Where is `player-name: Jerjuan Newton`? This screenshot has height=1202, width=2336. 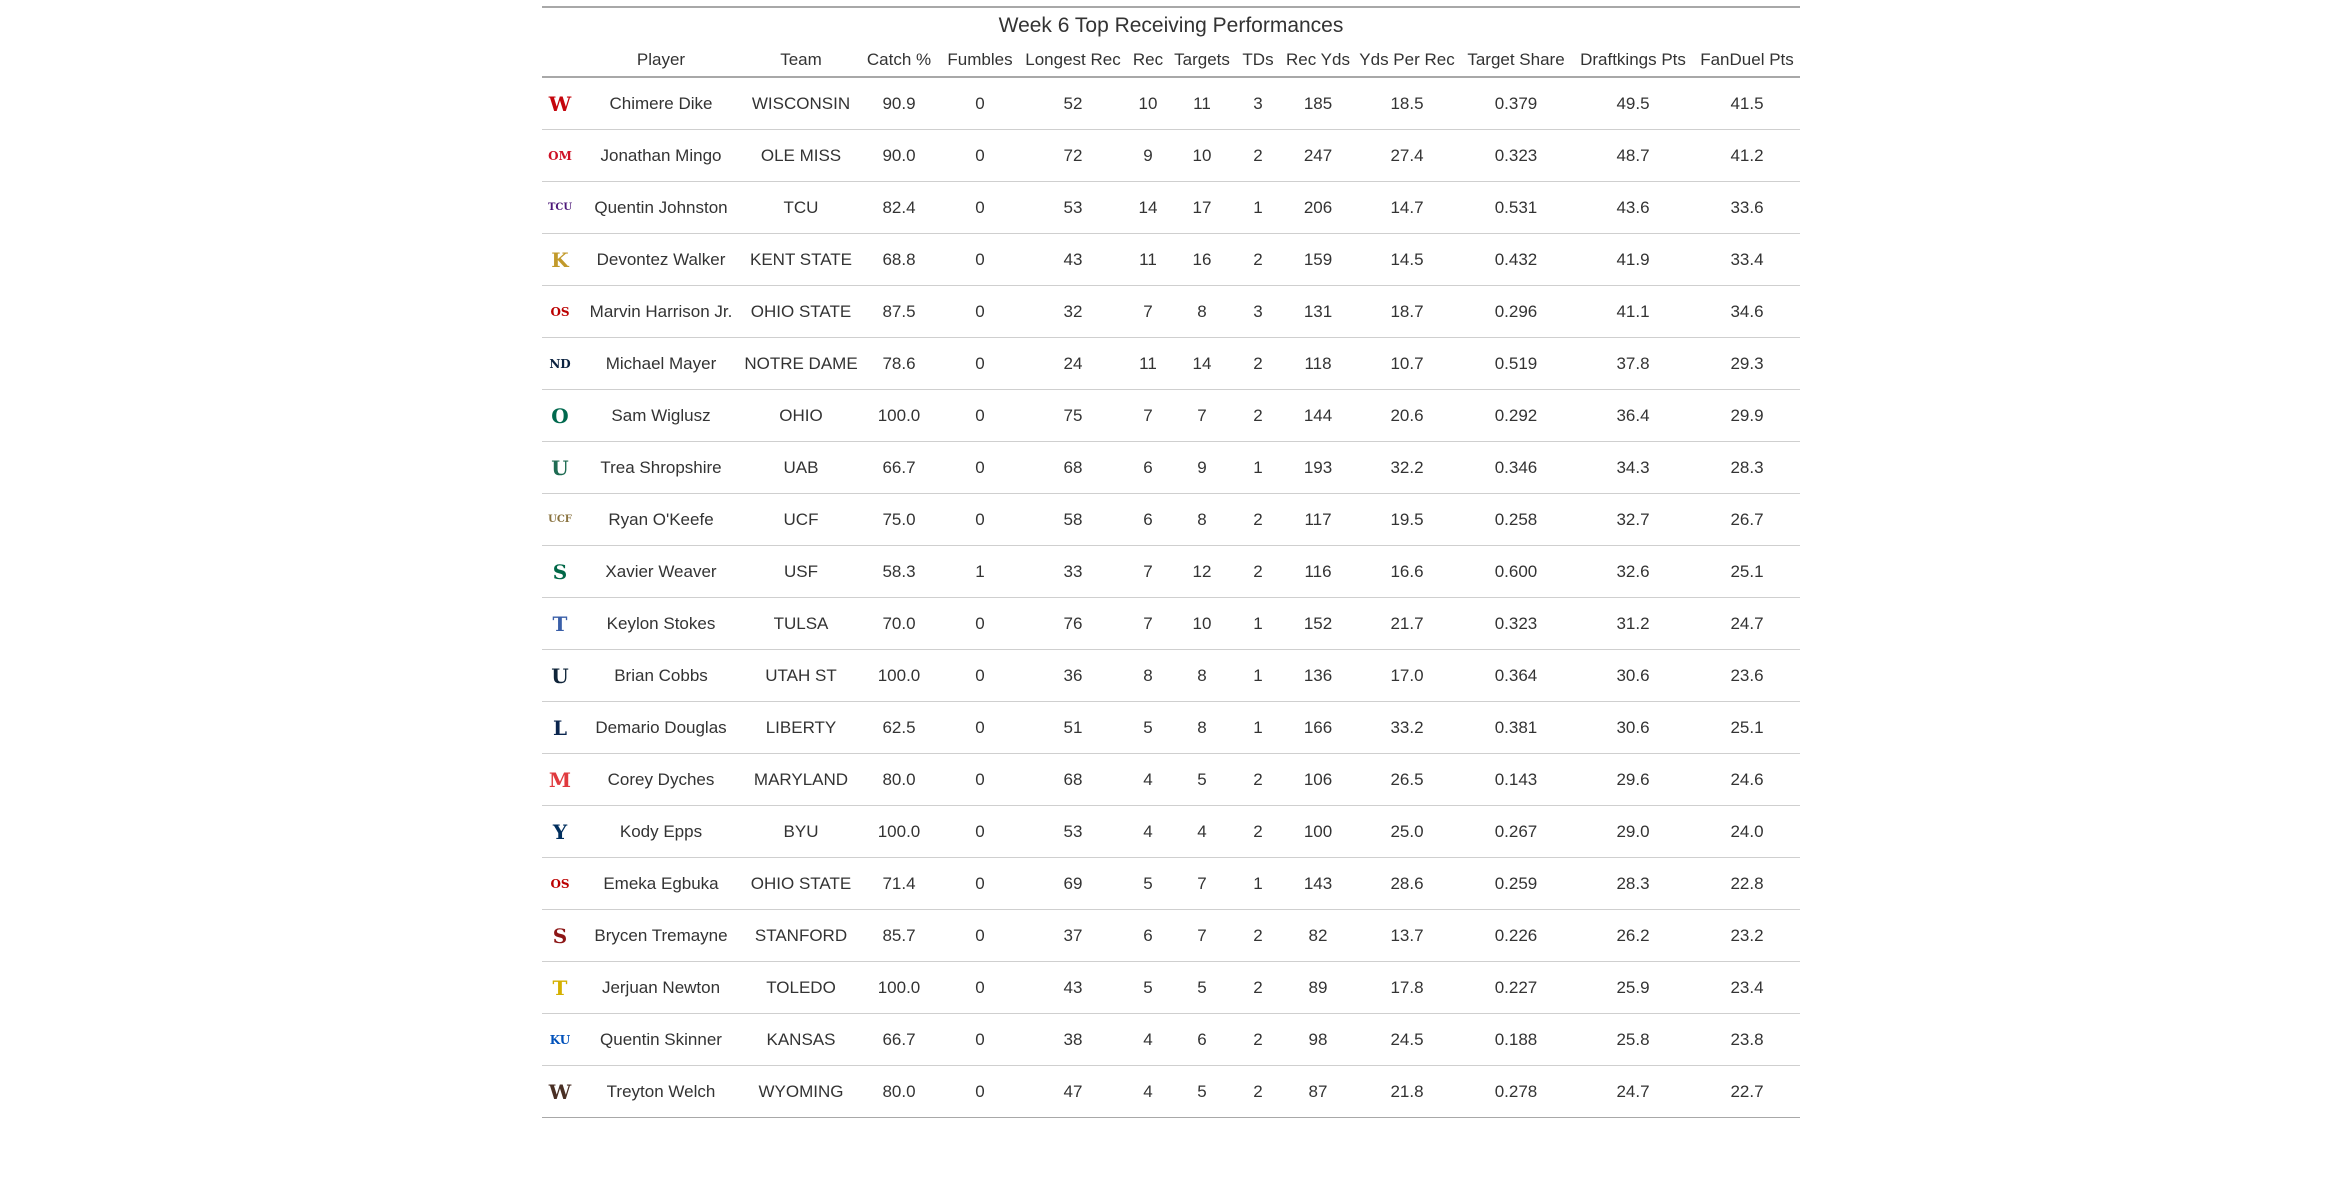
player-name: Jerjuan Newton is located at coordinates (661, 987).